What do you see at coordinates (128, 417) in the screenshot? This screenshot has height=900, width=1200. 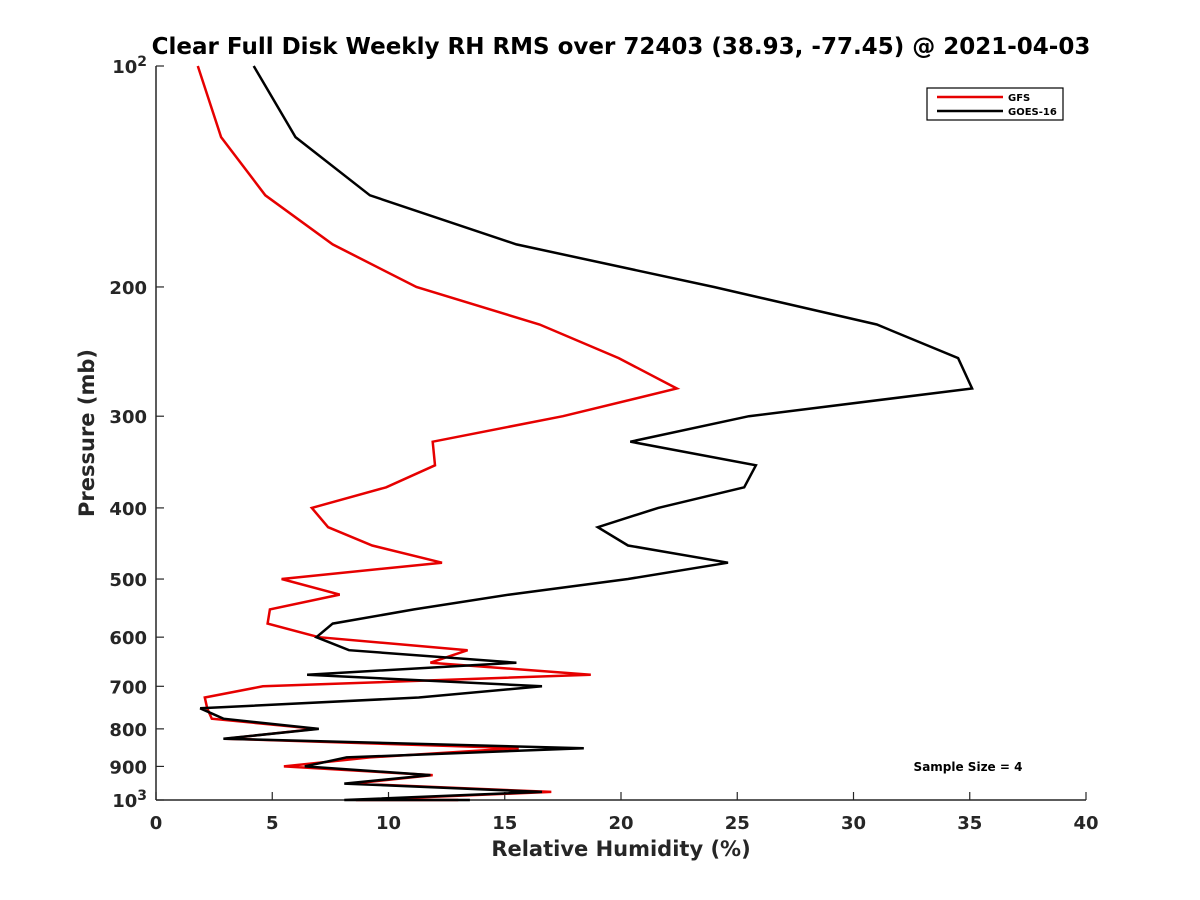 I see `y-tick-label: 300` at bounding box center [128, 417].